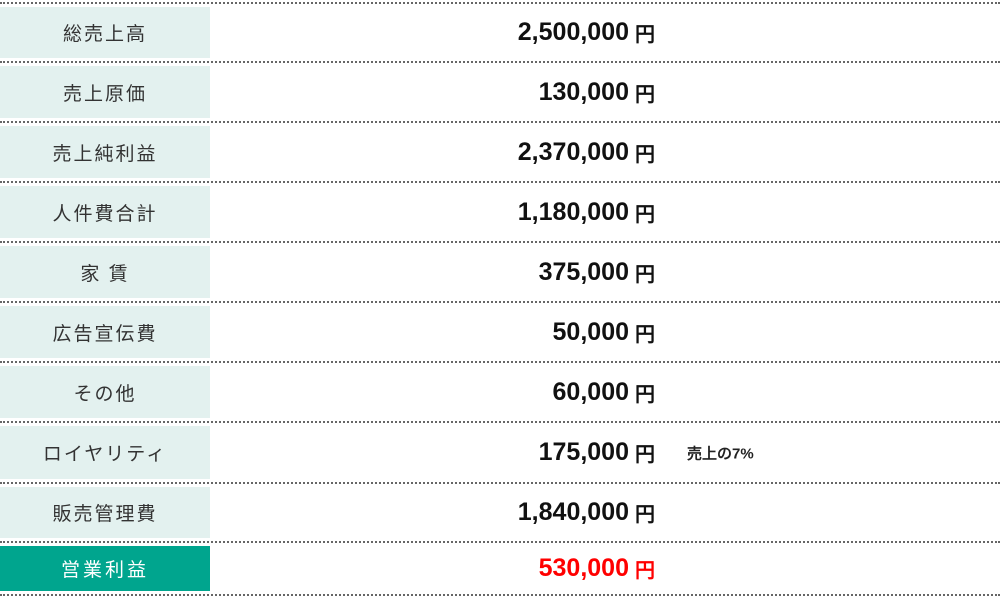 The image size is (1000, 602). What do you see at coordinates (432, 32) in the screenshot?
I see `row-value: 2,500,000 円` at bounding box center [432, 32].